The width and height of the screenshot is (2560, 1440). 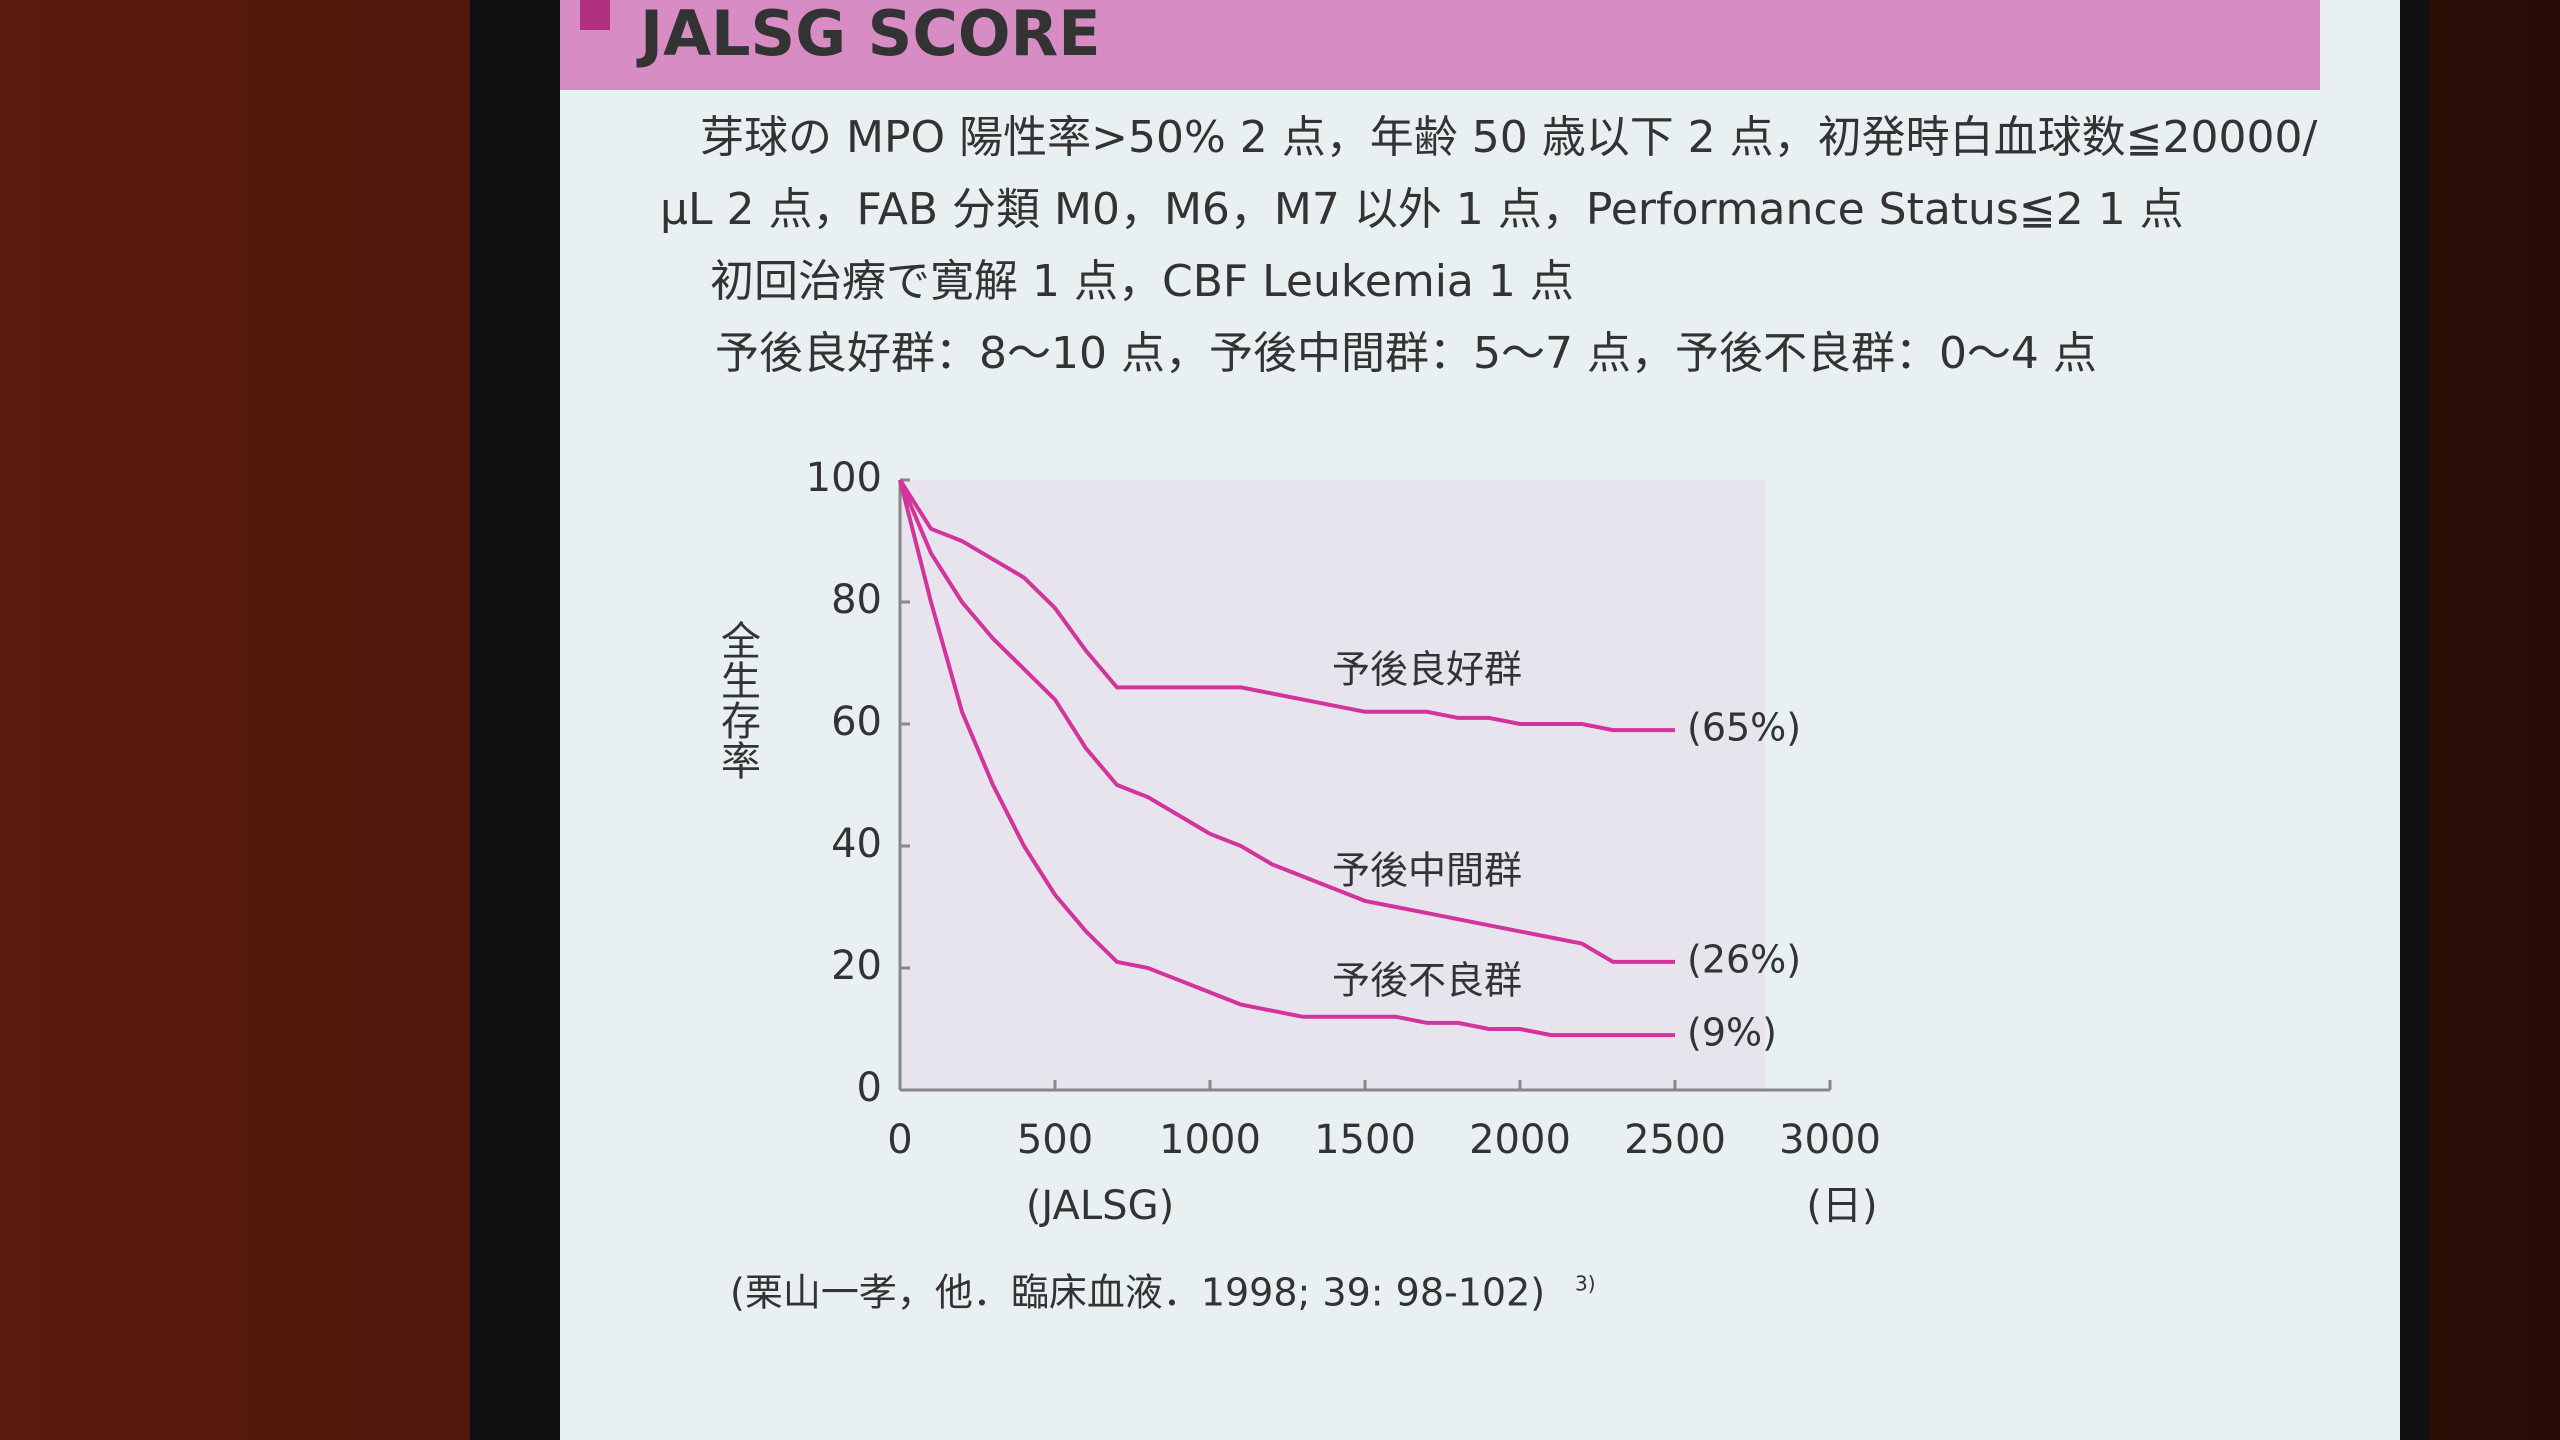 I want to click on description-line: 予後良好群：8〜10 点，予後中間群：5〜7 点，予後不良群：0〜4 点, so click(x=1406, y=353).